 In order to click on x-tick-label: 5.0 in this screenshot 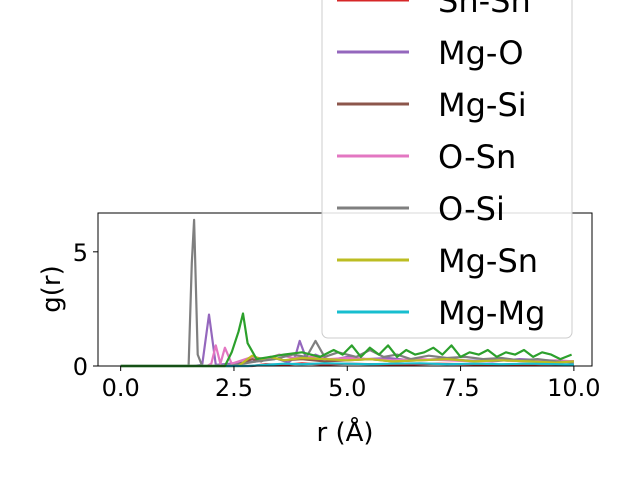, I will do `click(347, 388)`.